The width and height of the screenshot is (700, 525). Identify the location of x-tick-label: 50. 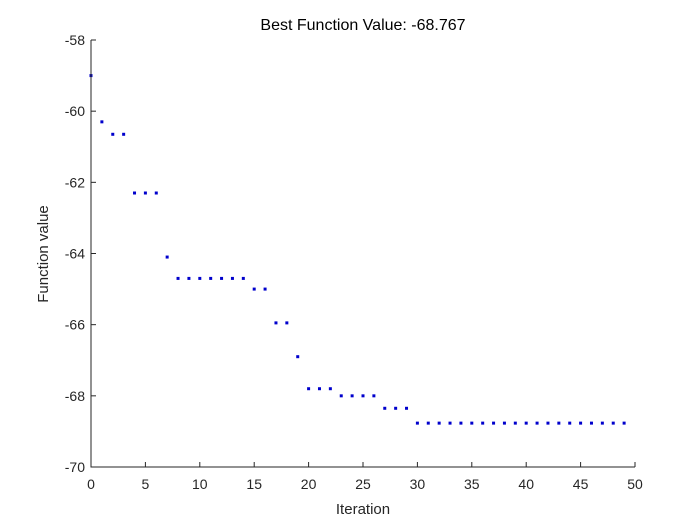
(635, 484).